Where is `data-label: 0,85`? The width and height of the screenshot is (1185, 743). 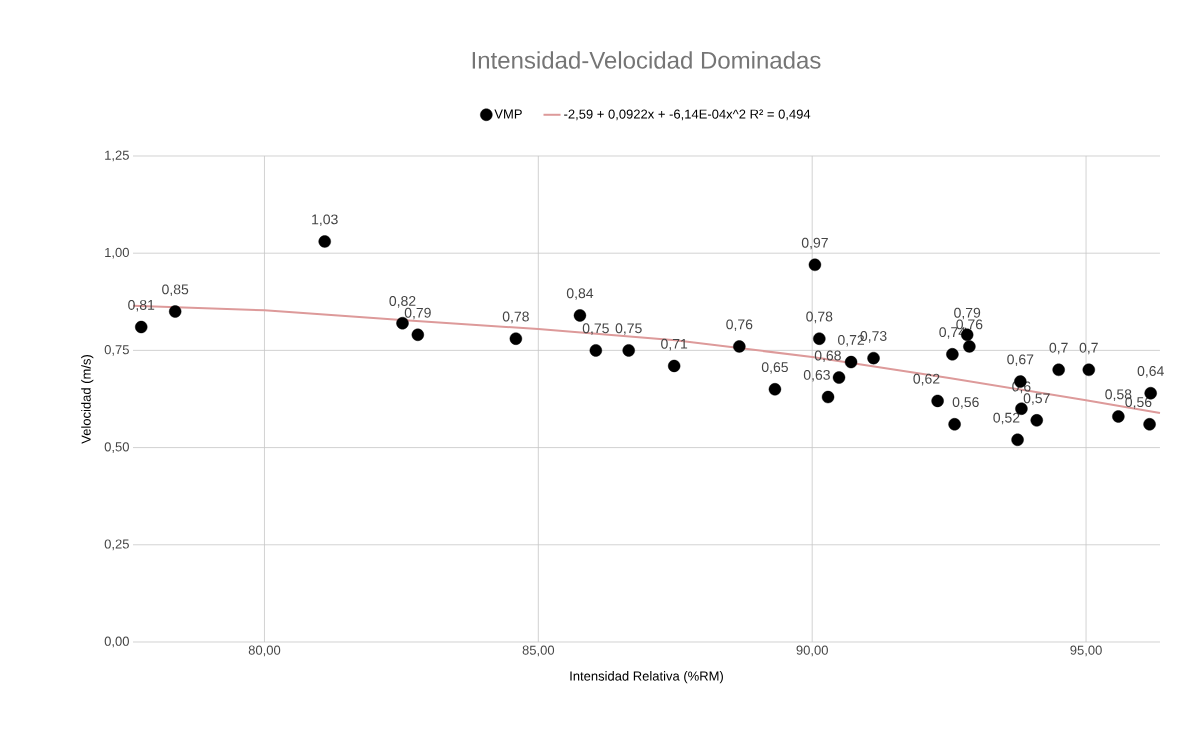
data-label: 0,85 is located at coordinates (175, 290).